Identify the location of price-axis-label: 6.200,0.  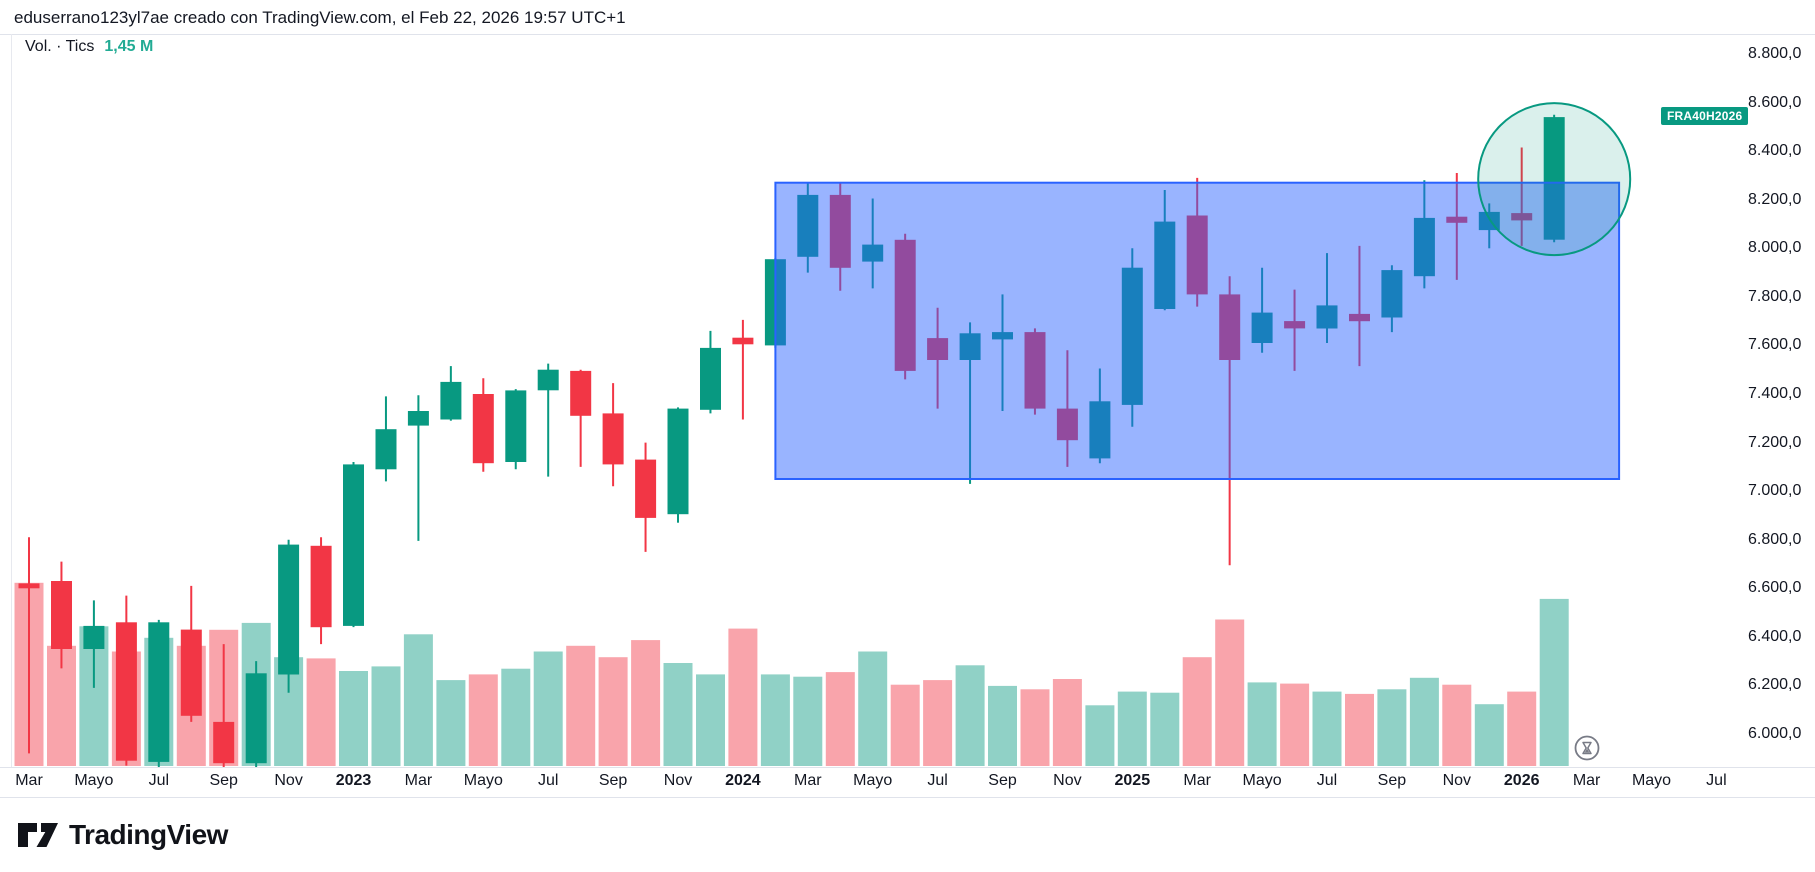
(1775, 685).